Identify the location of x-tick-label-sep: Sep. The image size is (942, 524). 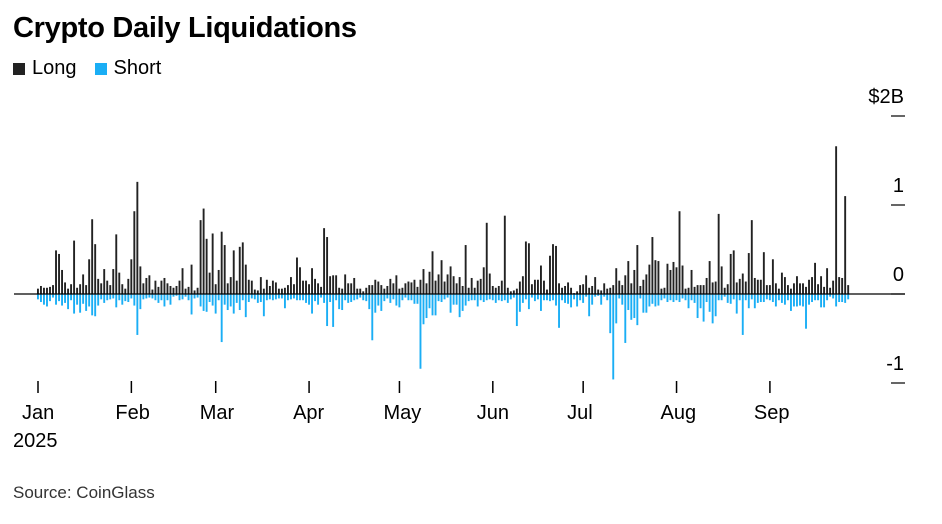
(772, 413).